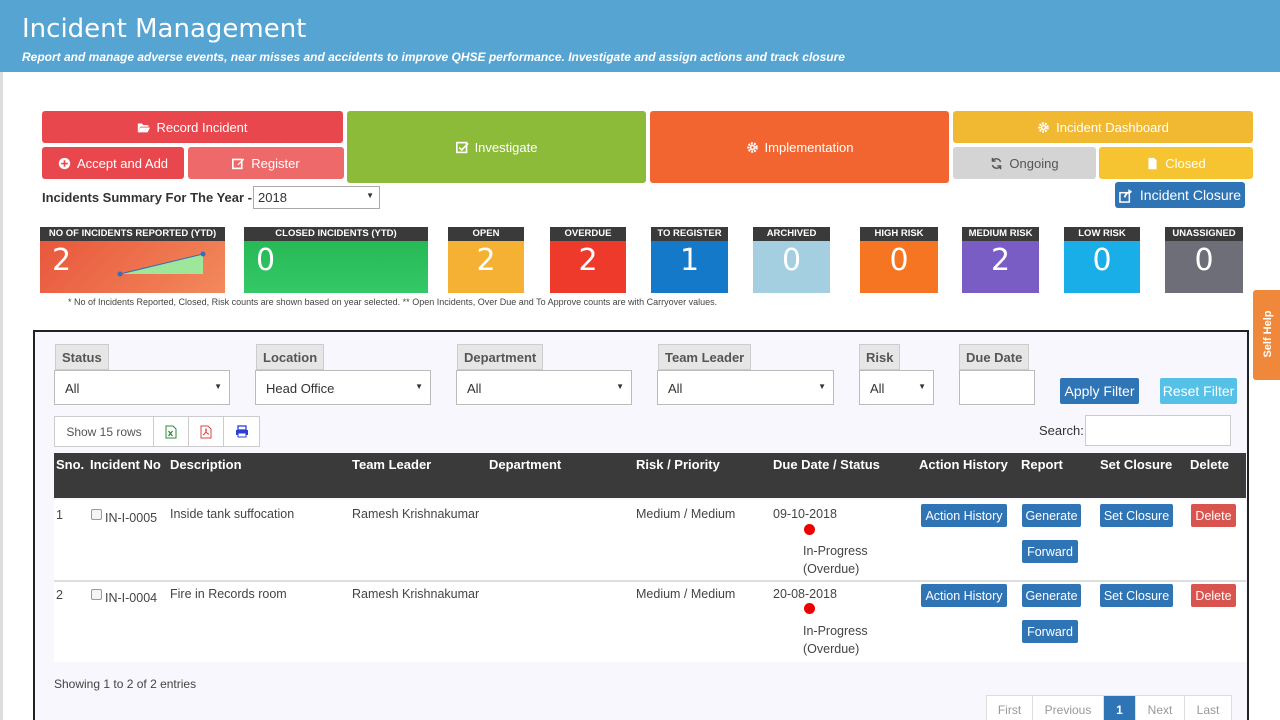 Image resolution: width=1280 pixels, height=720 pixels. I want to click on card-to-register: TO REGISTER 1, so click(689, 260).